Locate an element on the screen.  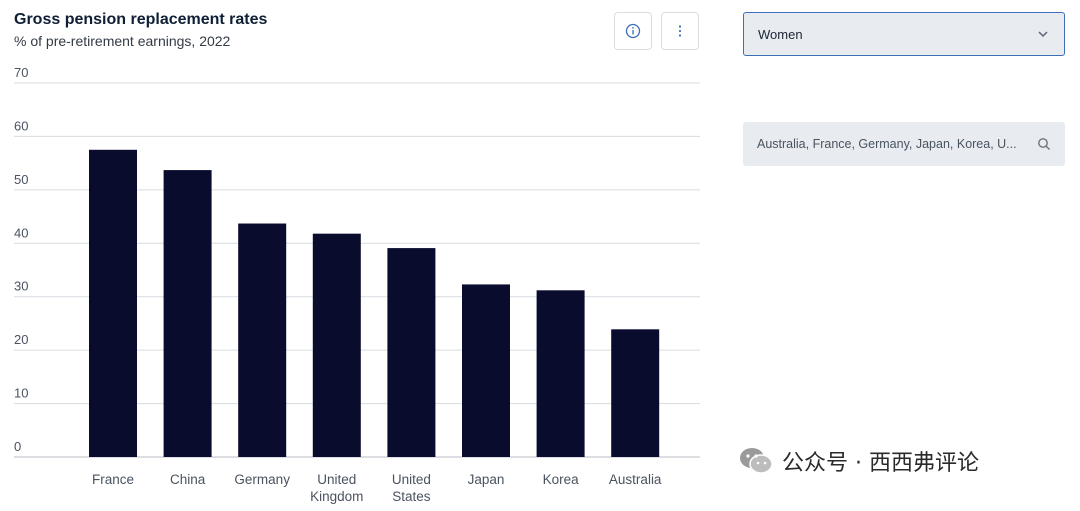
info-button is located at coordinates (633, 31).